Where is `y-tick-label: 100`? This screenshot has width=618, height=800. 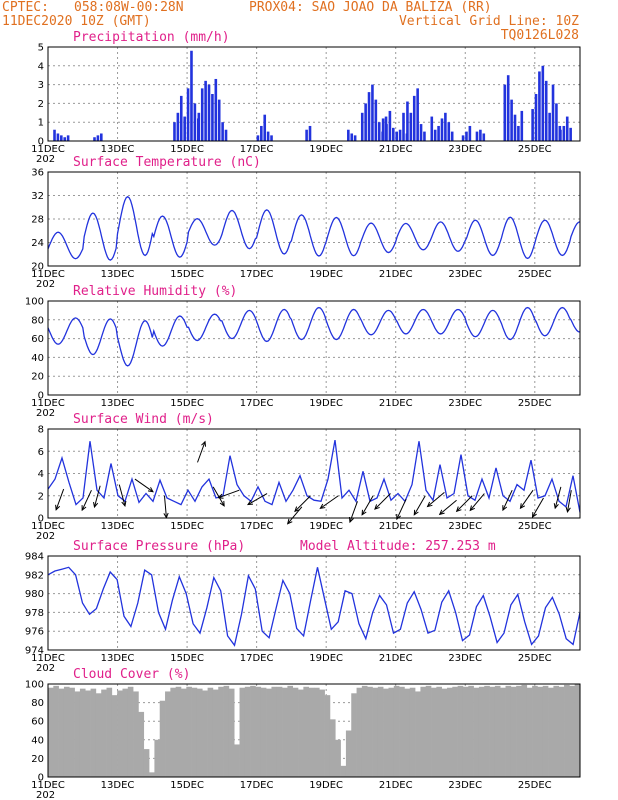 y-tick-label: 100 is located at coordinates (34, 685).